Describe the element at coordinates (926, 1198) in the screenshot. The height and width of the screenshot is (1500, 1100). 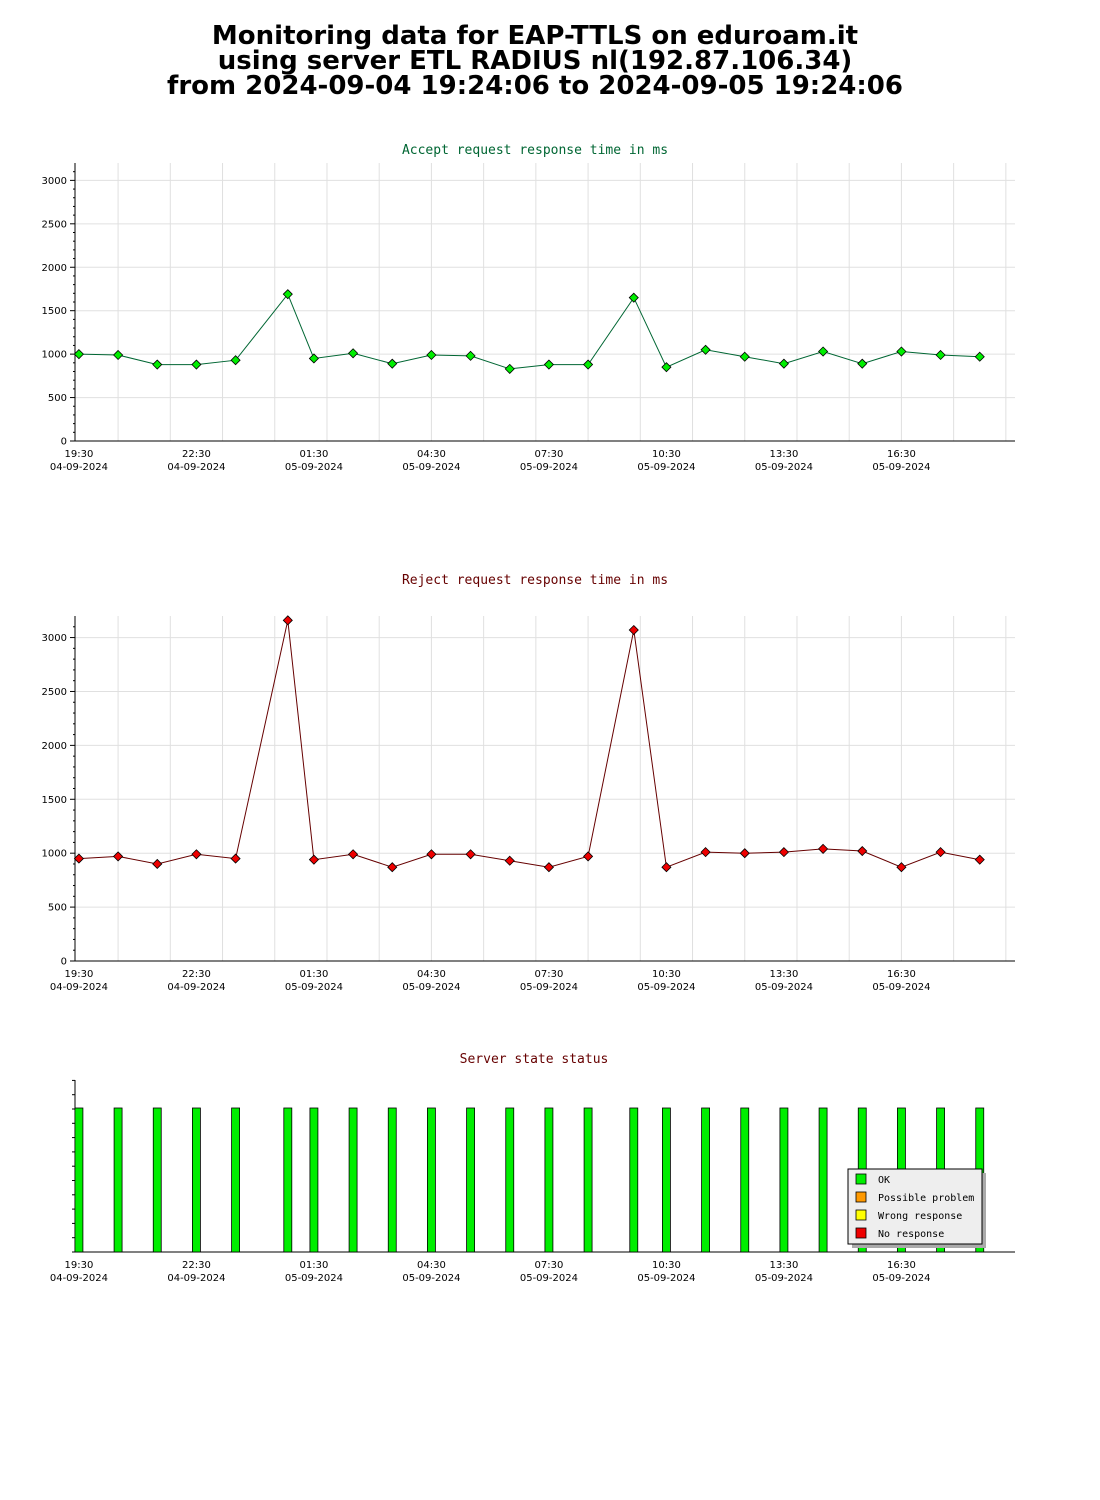
I see `legend-entry-label: Possible problem` at that location.